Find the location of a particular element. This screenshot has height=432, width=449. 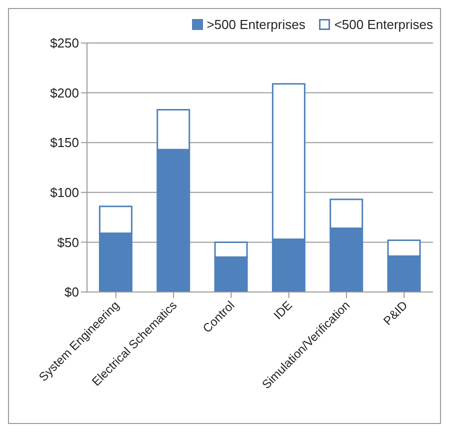

y-tick-label: $0 is located at coordinates (71, 292).